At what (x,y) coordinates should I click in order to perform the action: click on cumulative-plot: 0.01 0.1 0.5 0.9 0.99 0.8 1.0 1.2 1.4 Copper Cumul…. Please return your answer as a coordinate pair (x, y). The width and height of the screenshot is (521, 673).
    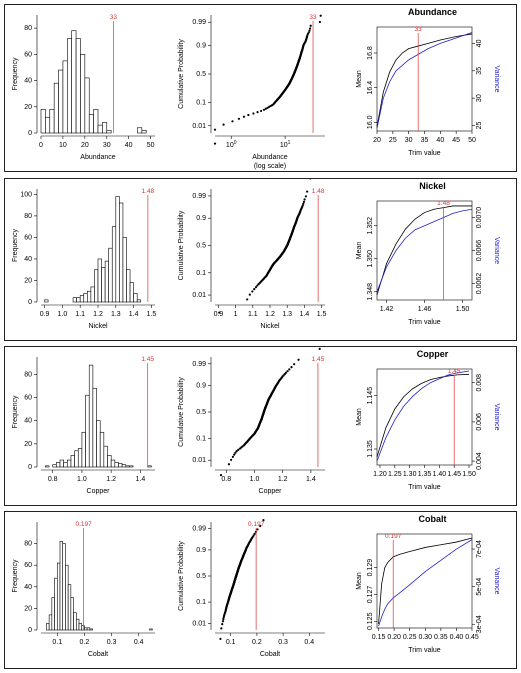
    Looking at the image, I should click on (251, 421).